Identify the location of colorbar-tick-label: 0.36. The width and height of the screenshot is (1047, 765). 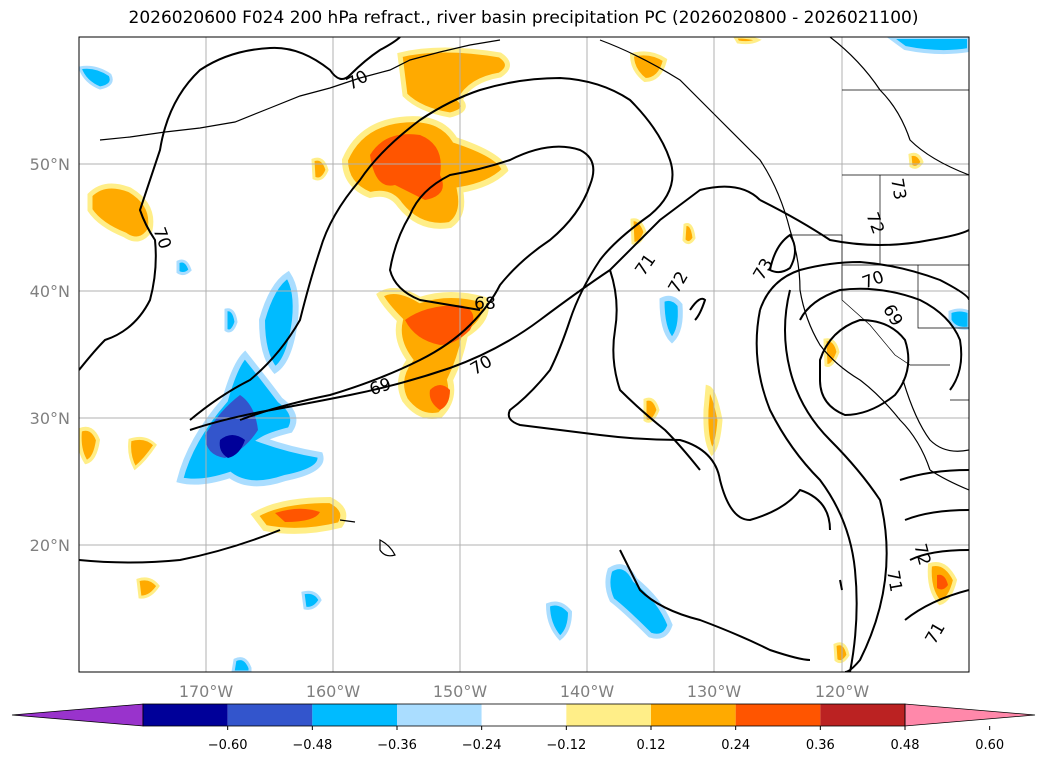
(820, 745).